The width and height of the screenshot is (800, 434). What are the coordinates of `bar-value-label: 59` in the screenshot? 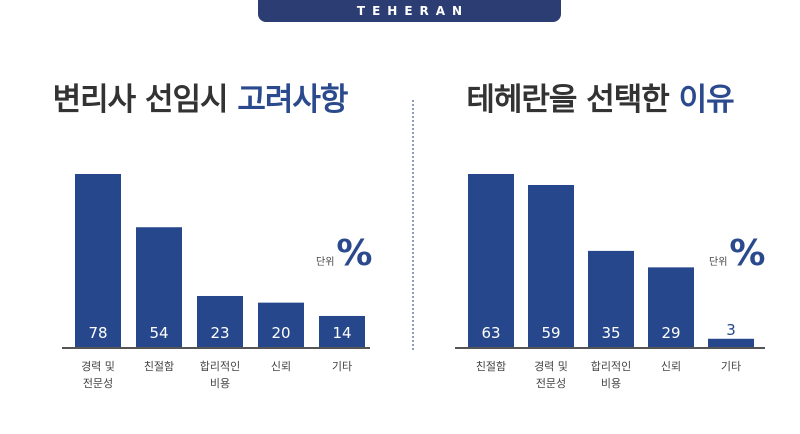 It's located at (550, 333).